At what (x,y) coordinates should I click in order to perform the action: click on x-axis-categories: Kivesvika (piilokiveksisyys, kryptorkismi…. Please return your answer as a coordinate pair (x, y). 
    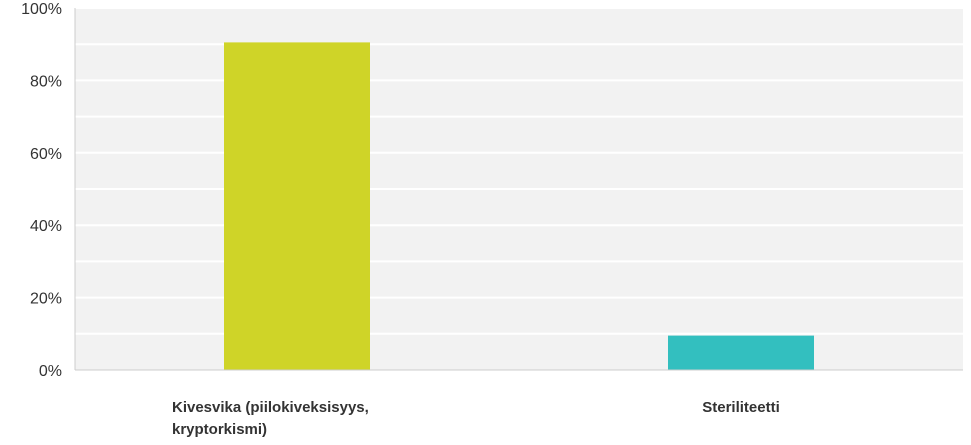
    Looking at the image, I should click on (476, 418).